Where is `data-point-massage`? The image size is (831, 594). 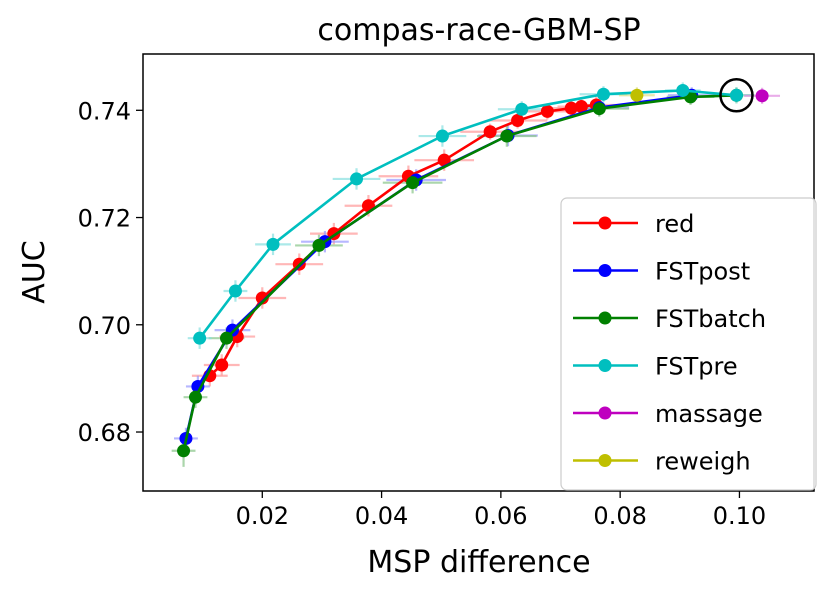 data-point-massage is located at coordinates (762, 96).